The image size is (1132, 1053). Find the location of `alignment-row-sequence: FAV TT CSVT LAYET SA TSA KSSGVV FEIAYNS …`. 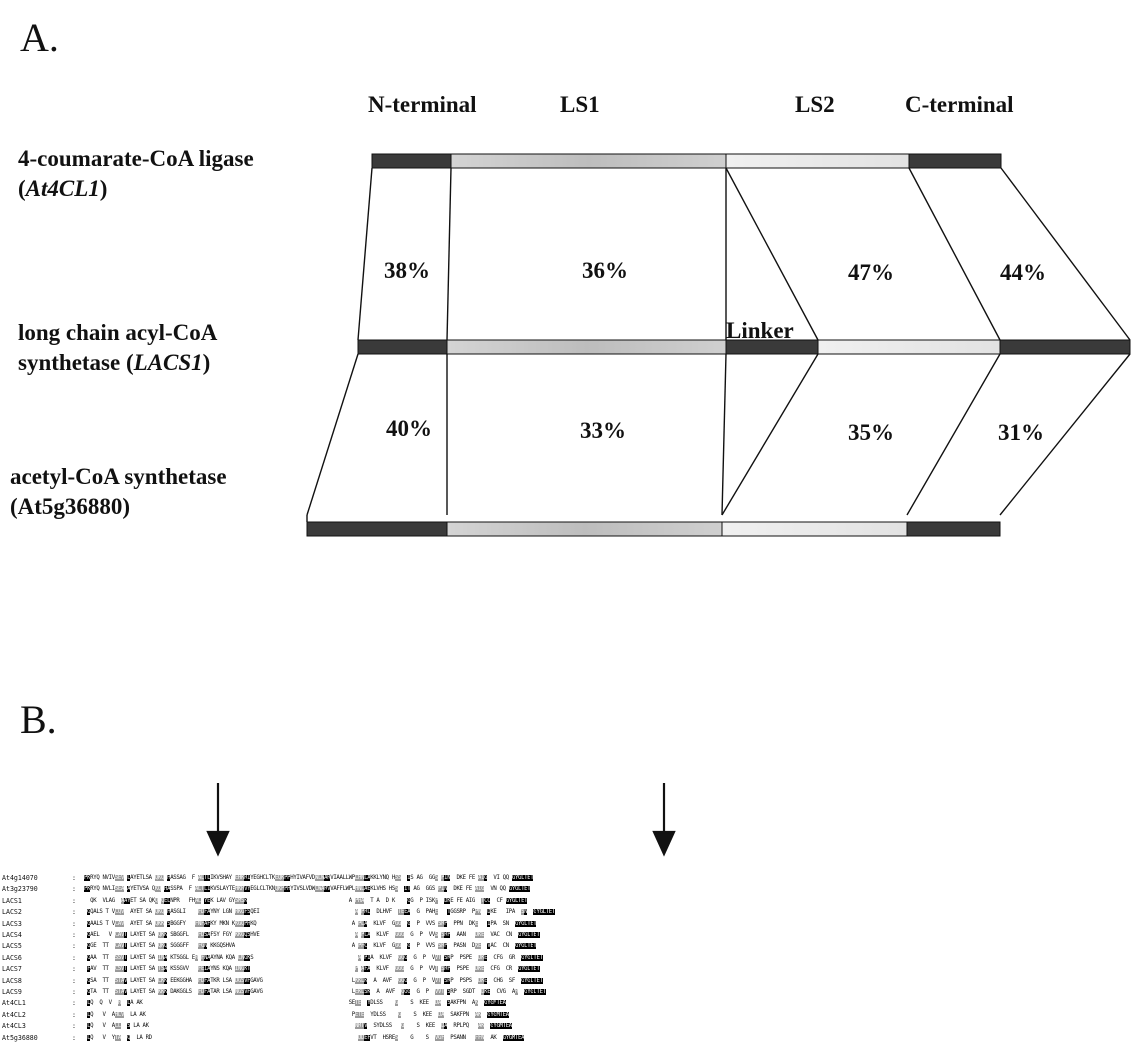

alignment-row-sequence: FAV TT CSVT LAYET SA TSA KSSGVV FEIAYNS … is located at coordinates (313, 969).